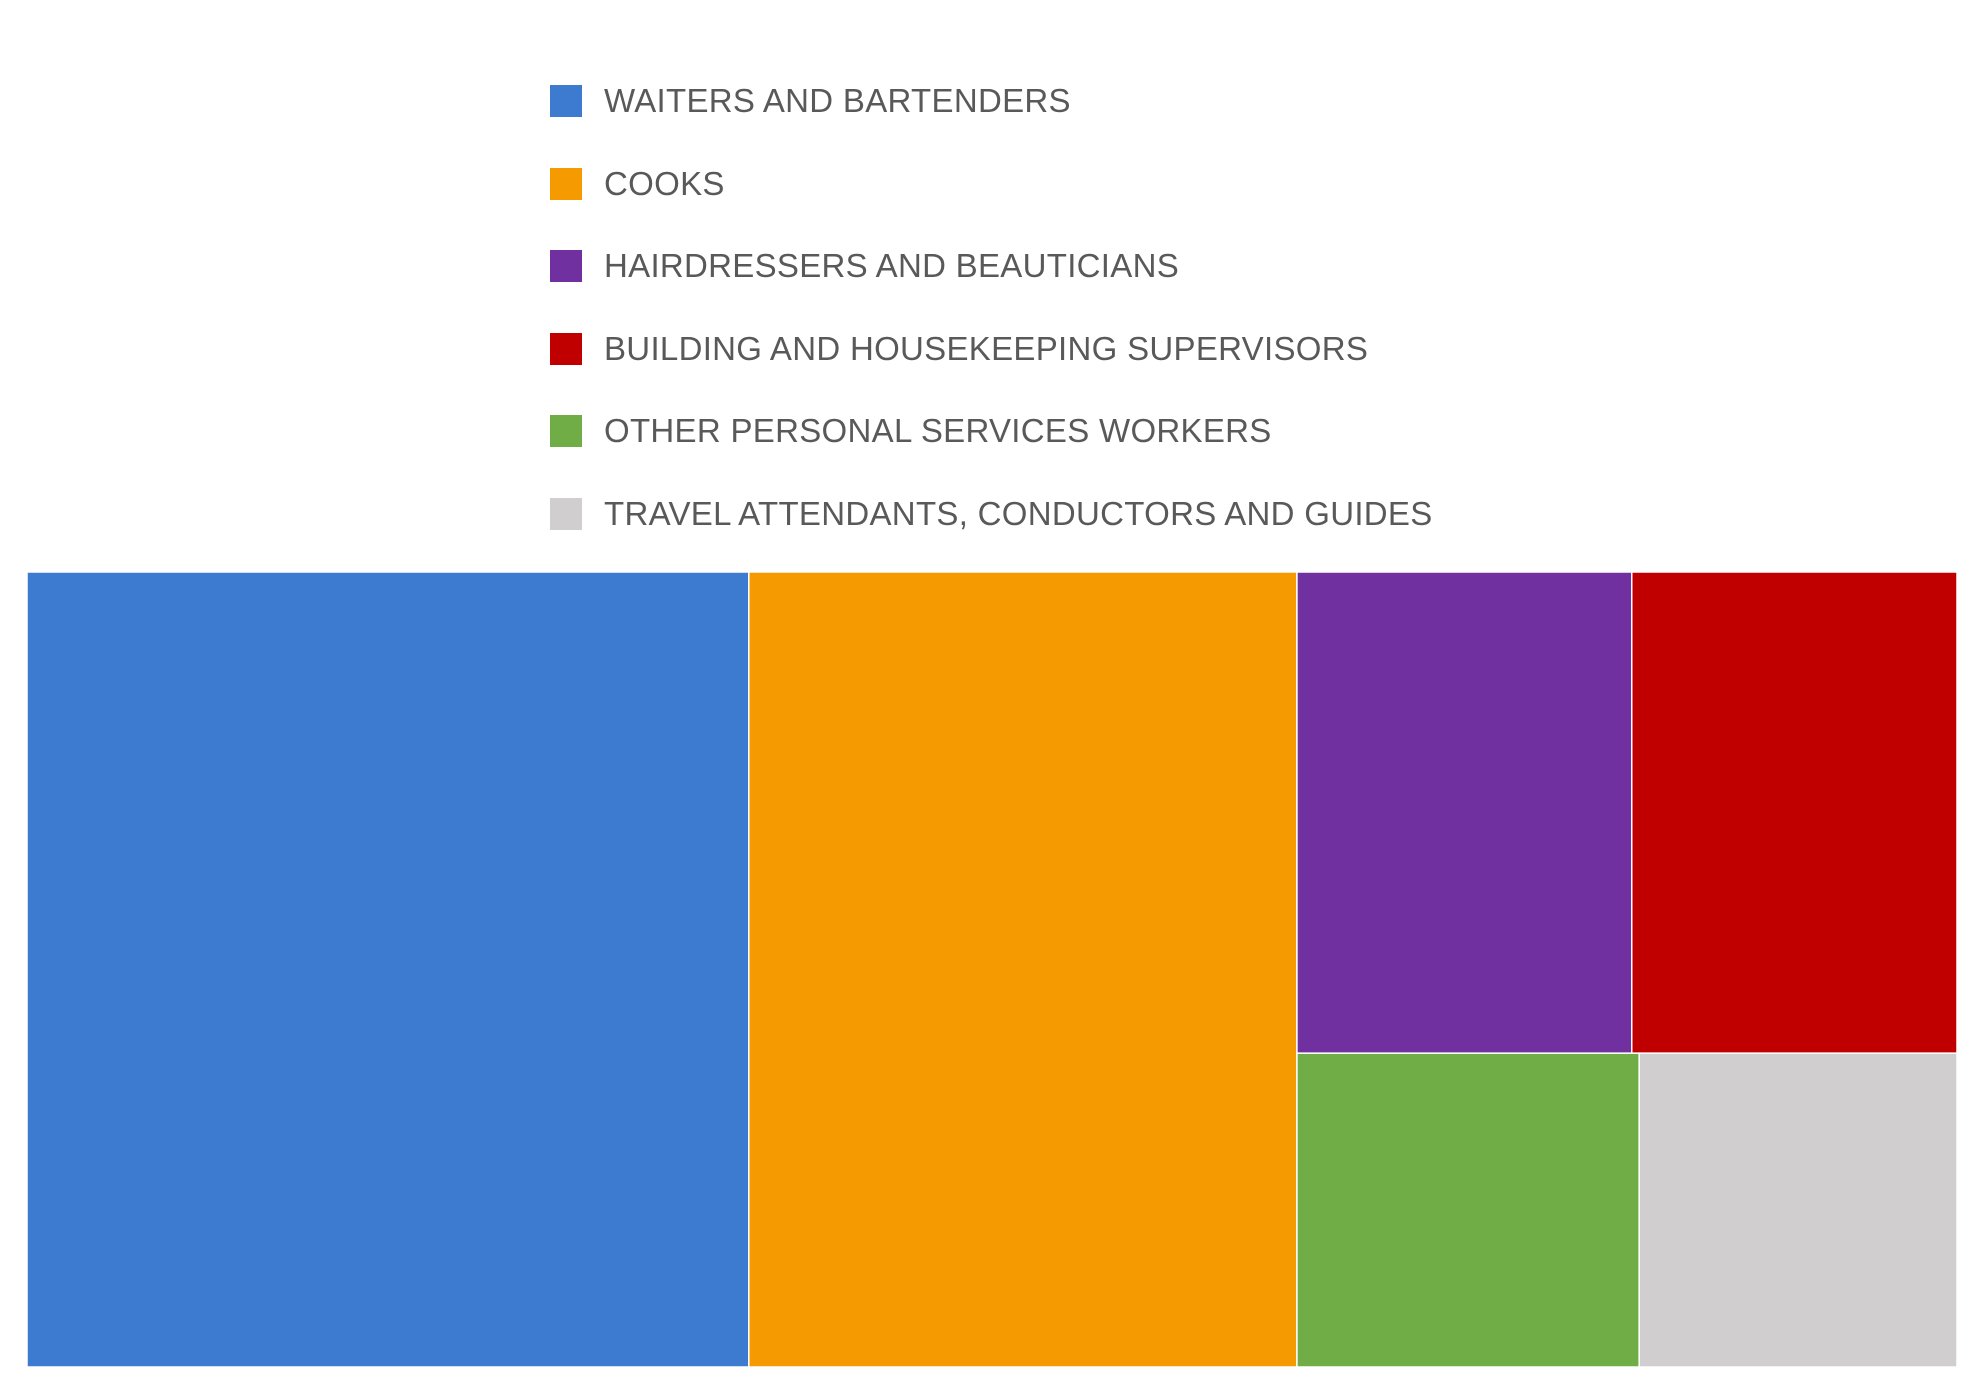  What do you see at coordinates (1468, 1209) in the screenshot?
I see `treemap-tile-other-personal-services-workers` at bounding box center [1468, 1209].